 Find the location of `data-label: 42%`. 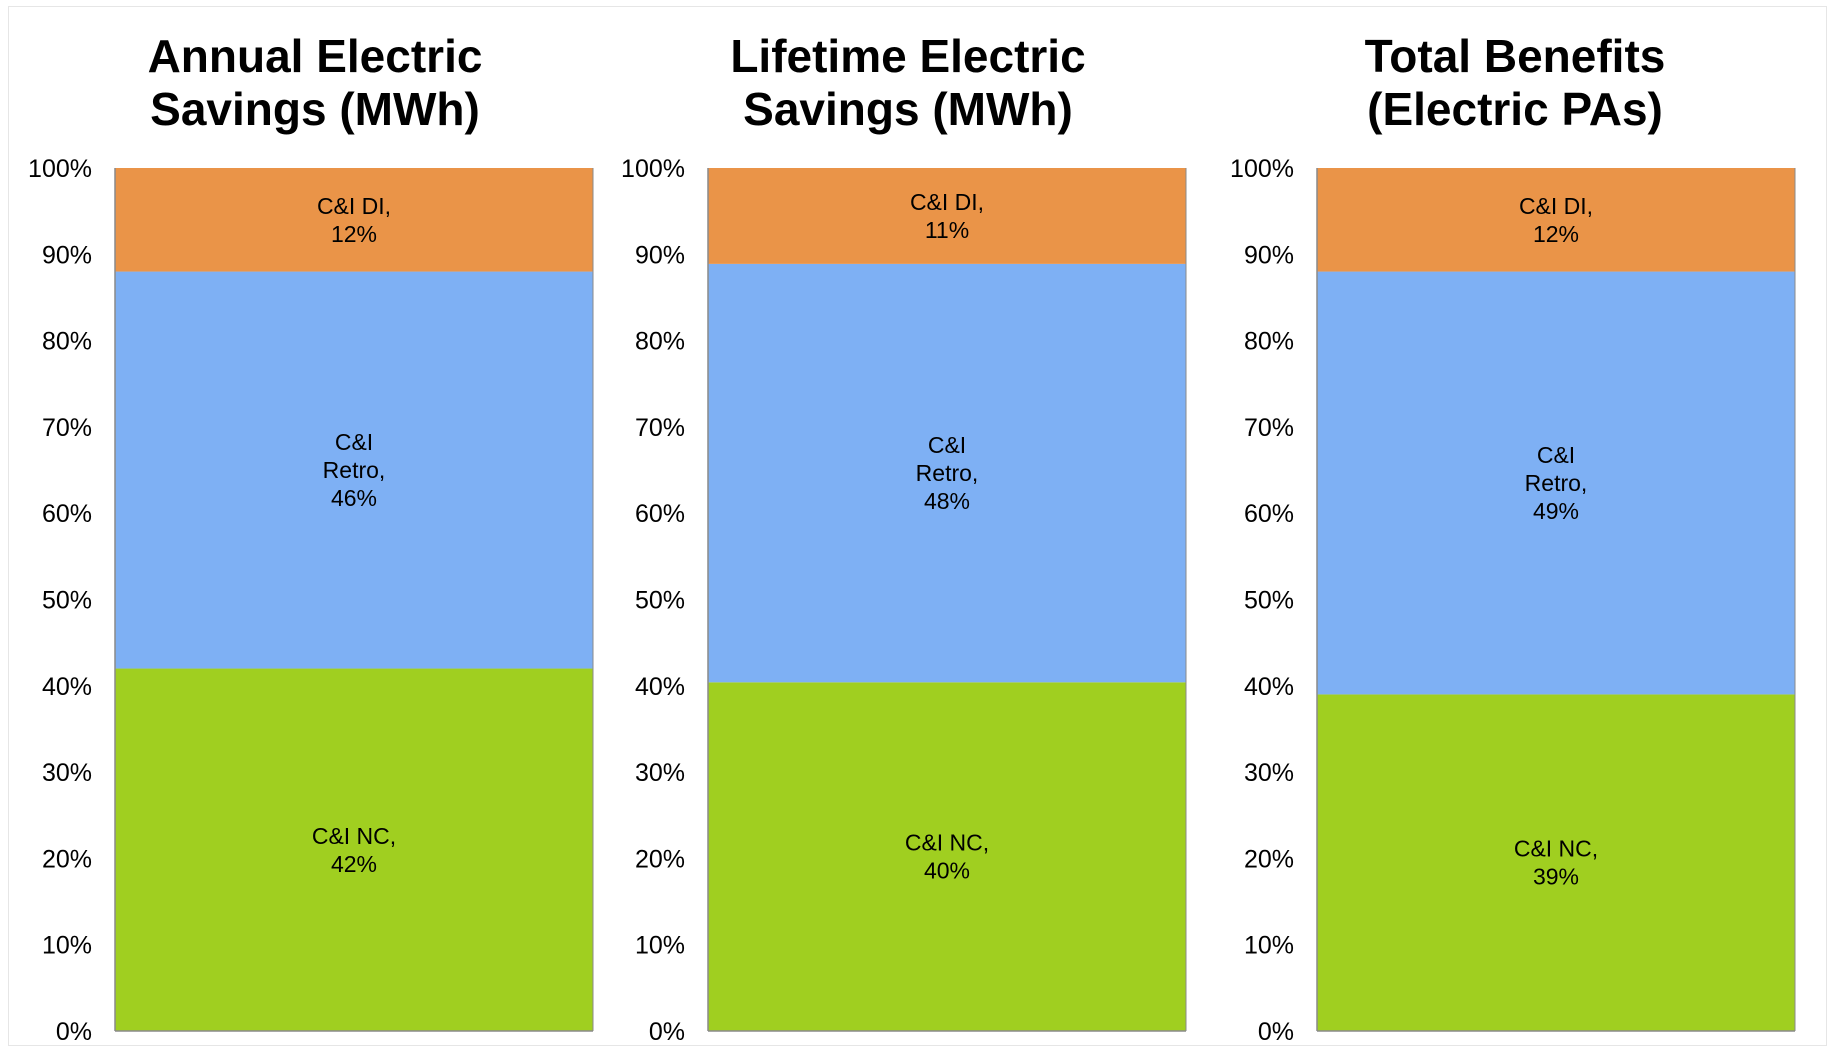

data-label: 42% is located at coordinates (354, 864).